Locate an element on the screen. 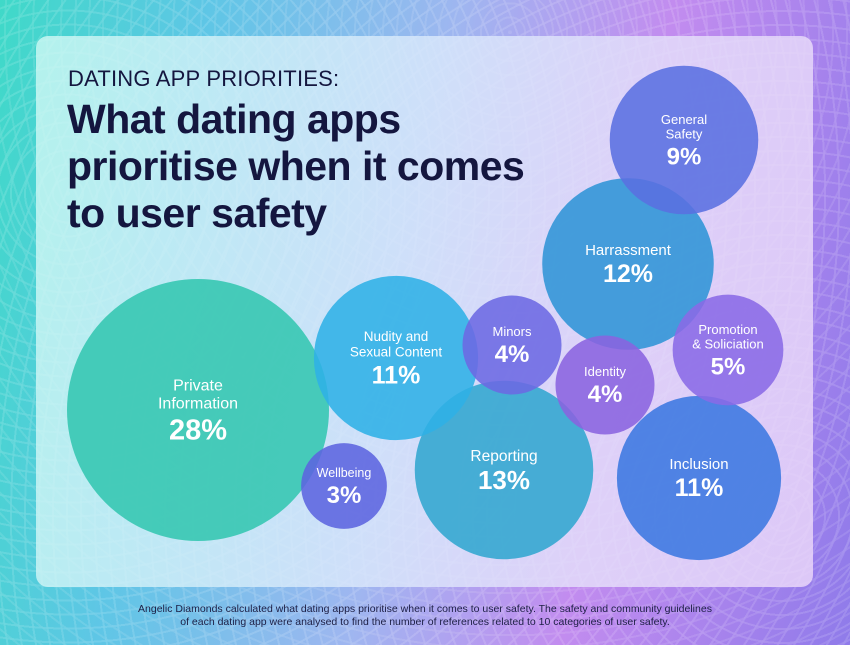 This screenshot has width=850, height=645. bubble-label: Nudity and is located at coordinates (396, 336).